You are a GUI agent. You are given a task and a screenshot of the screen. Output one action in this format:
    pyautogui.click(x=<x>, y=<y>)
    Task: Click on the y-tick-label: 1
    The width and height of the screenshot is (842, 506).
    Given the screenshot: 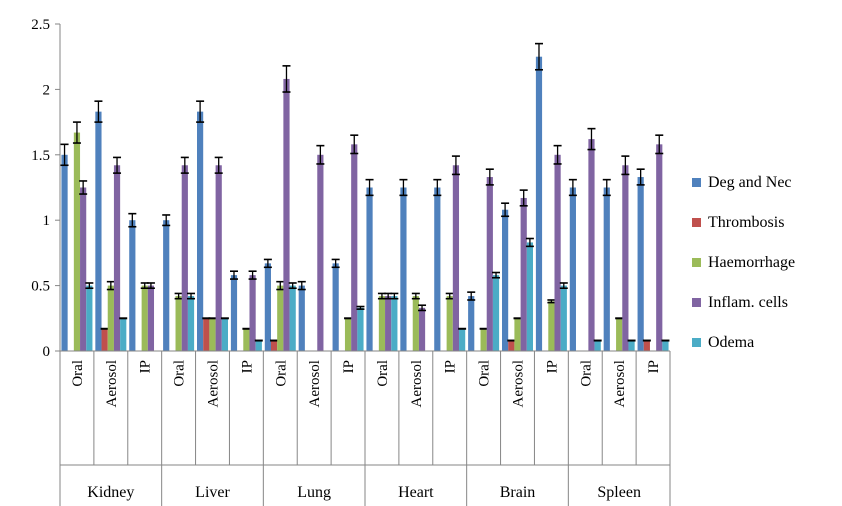 What is the action you would take?
    pyautogui.click(x=47, y=221)
    